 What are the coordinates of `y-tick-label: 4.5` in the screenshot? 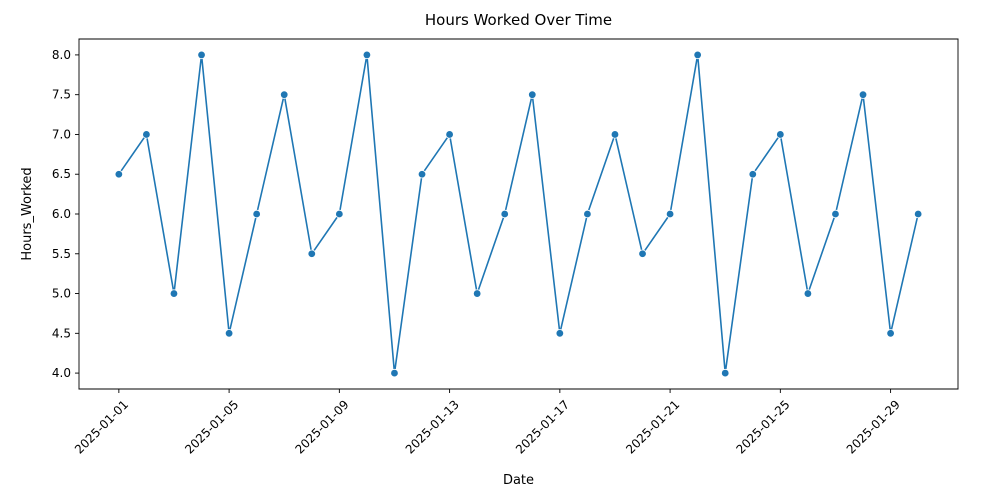 It's located at (61, 333).